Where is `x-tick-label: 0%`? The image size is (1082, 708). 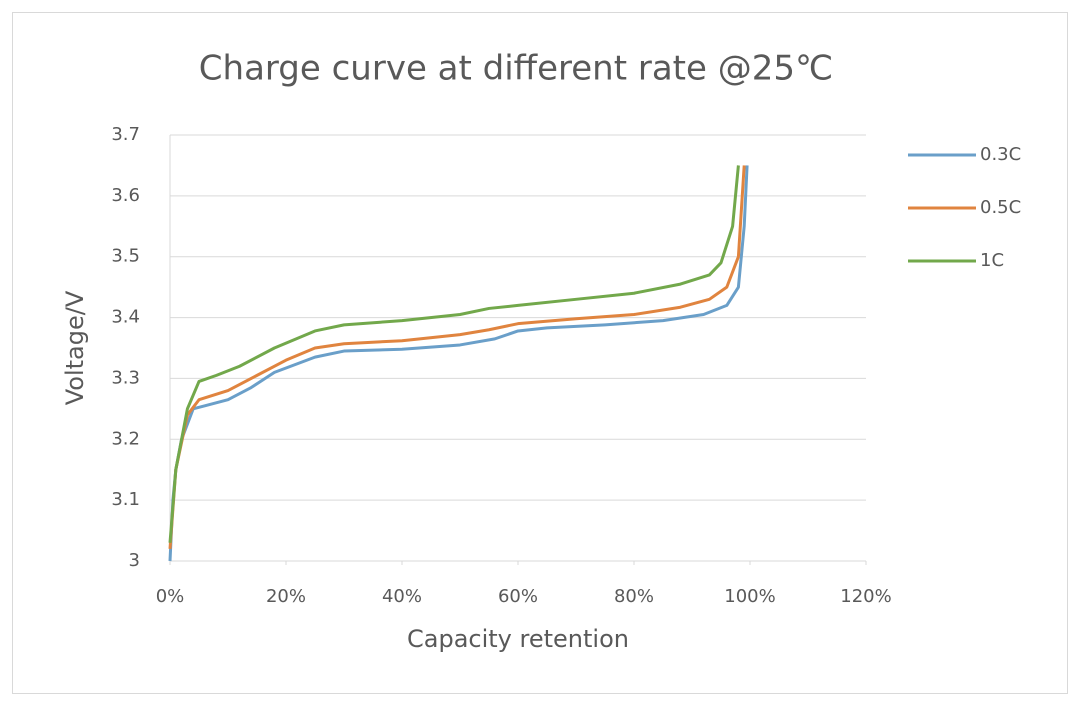
x-tick-label: 0% is located at coordinates (170, 596).